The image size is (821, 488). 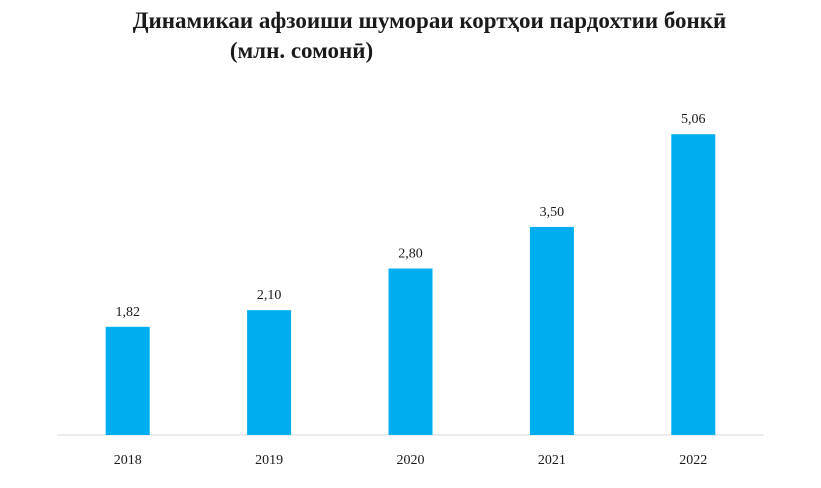 I want to click on x-tick-label-2019: 2019, so click(x=269, y=460).